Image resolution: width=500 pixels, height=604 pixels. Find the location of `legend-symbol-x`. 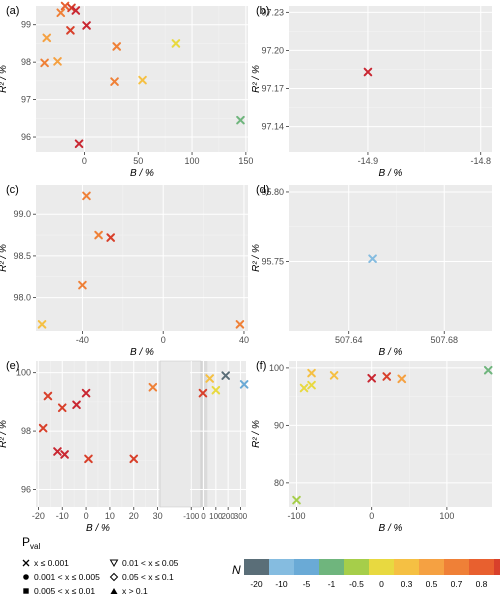

legend-symbol-x is located at coordinates (26, 563).